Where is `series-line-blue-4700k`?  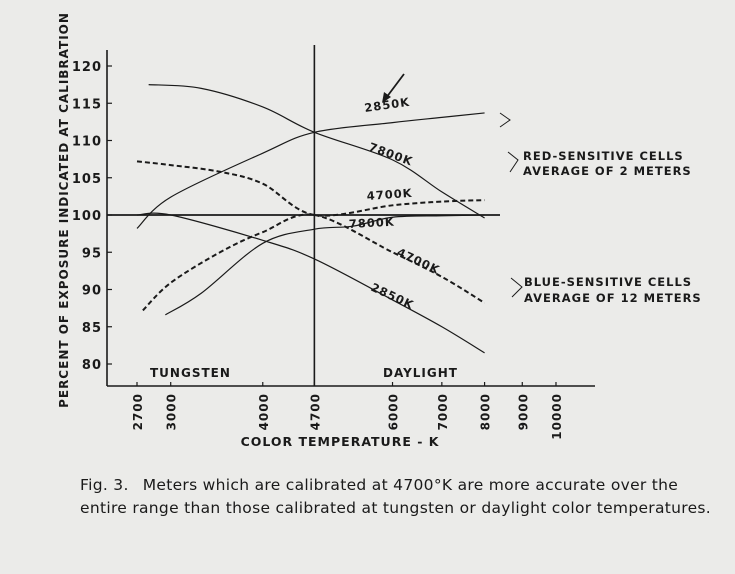 series-line-blue-4700k is located at coordinates (314, 262).